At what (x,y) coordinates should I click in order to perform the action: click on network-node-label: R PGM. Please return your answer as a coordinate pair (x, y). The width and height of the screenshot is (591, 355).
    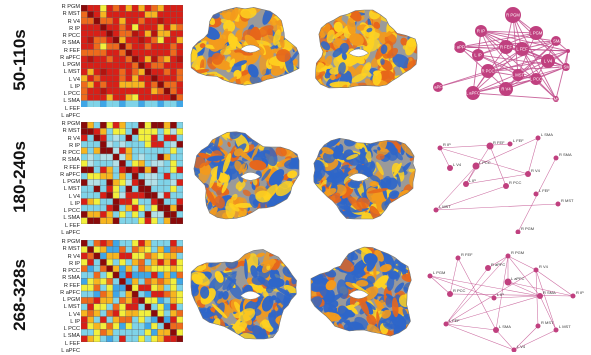
    Looking at the image, I should click on (527, 228).